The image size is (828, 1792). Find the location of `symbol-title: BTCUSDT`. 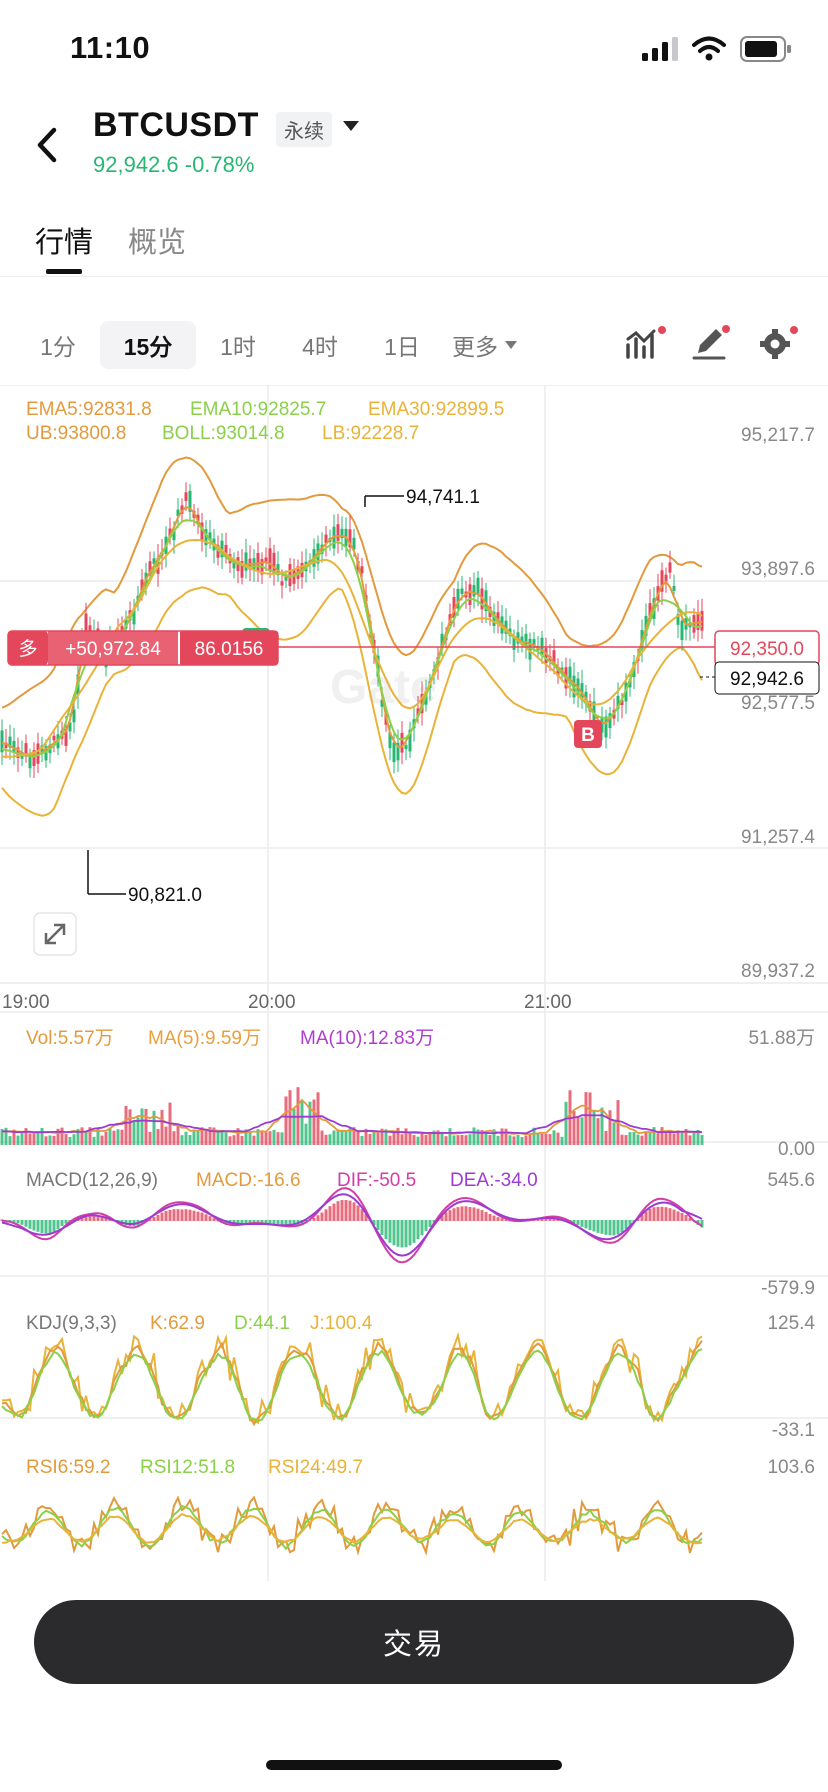

symbol-title: BTCUSDT is located at coordinates (176, 125).